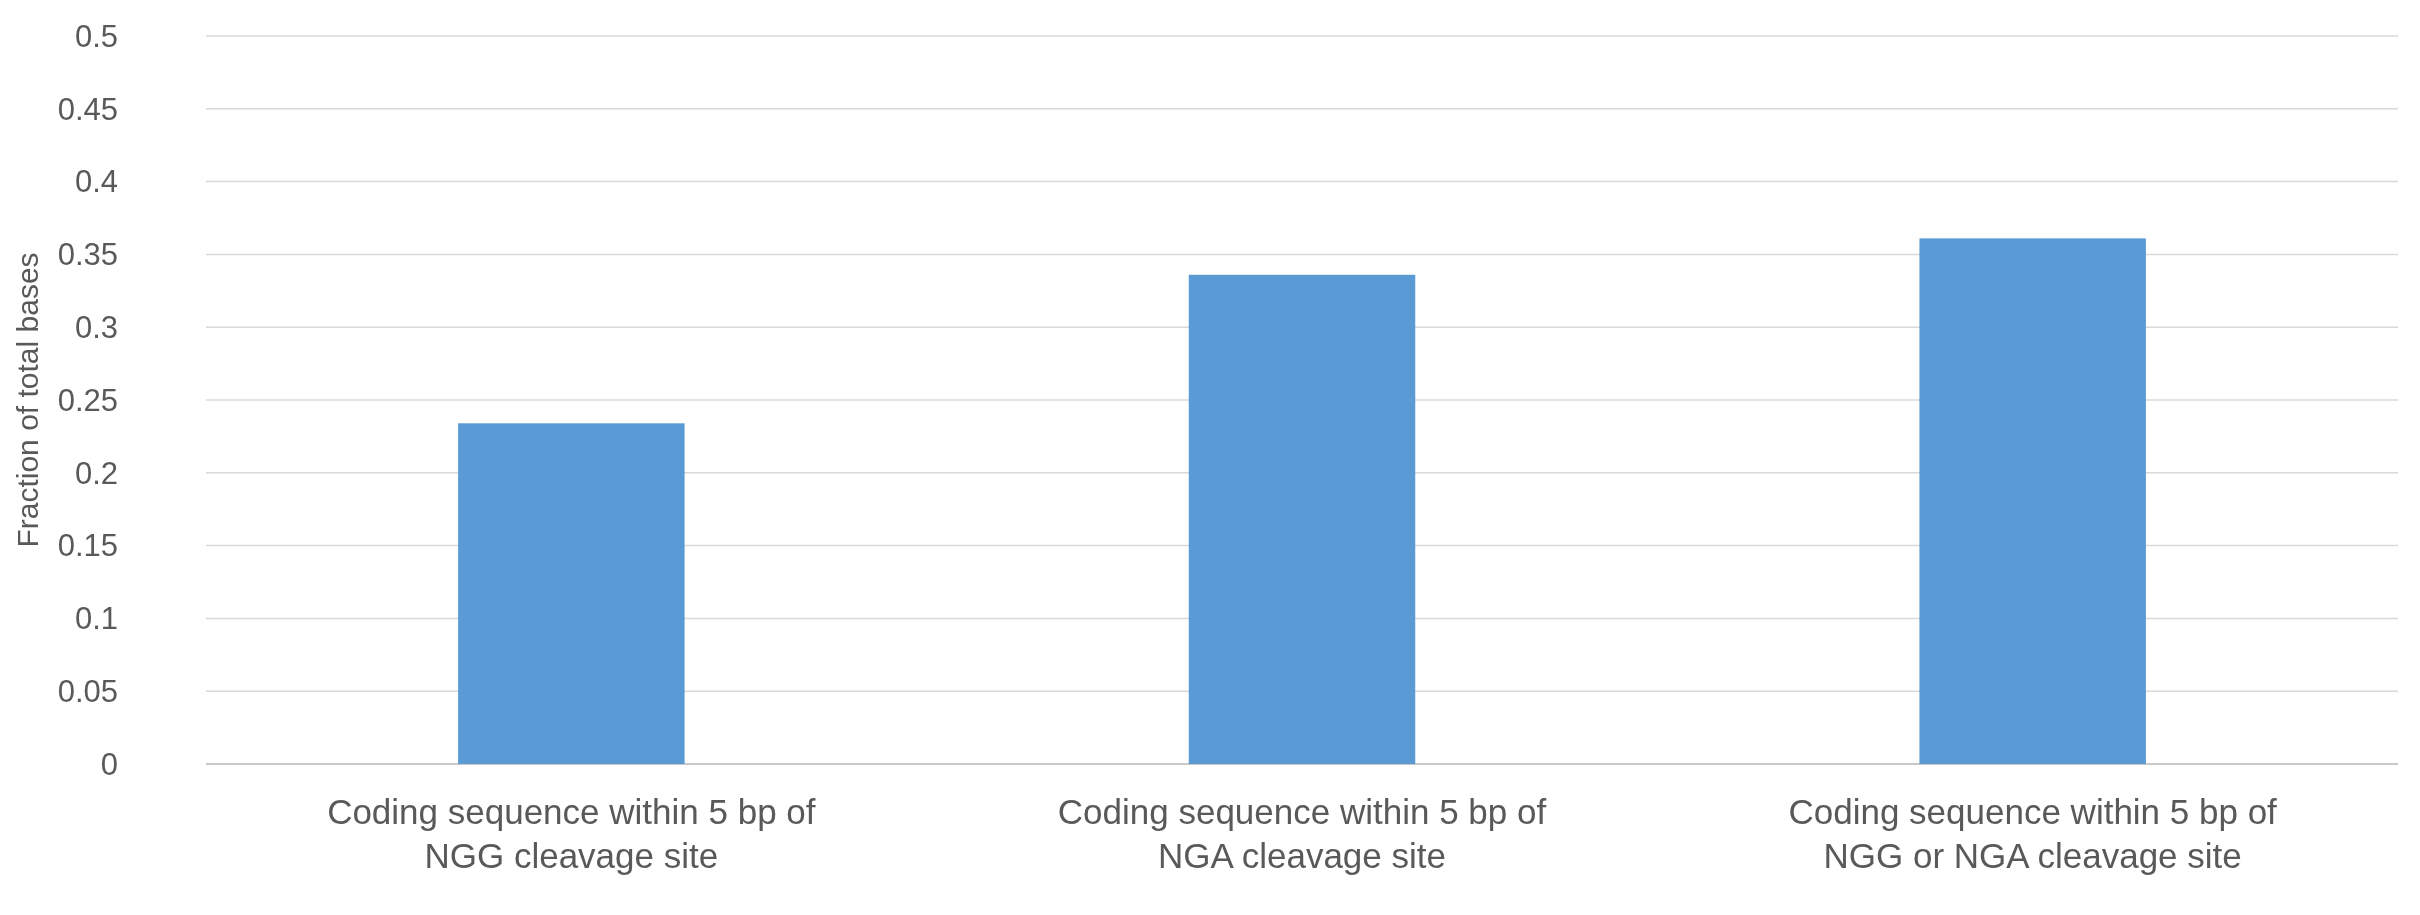 The image size is (2420, 915). Describe the element at coordinates (87, 109) in the screenshot. I see `y-tick-label: 0.45` at that location.